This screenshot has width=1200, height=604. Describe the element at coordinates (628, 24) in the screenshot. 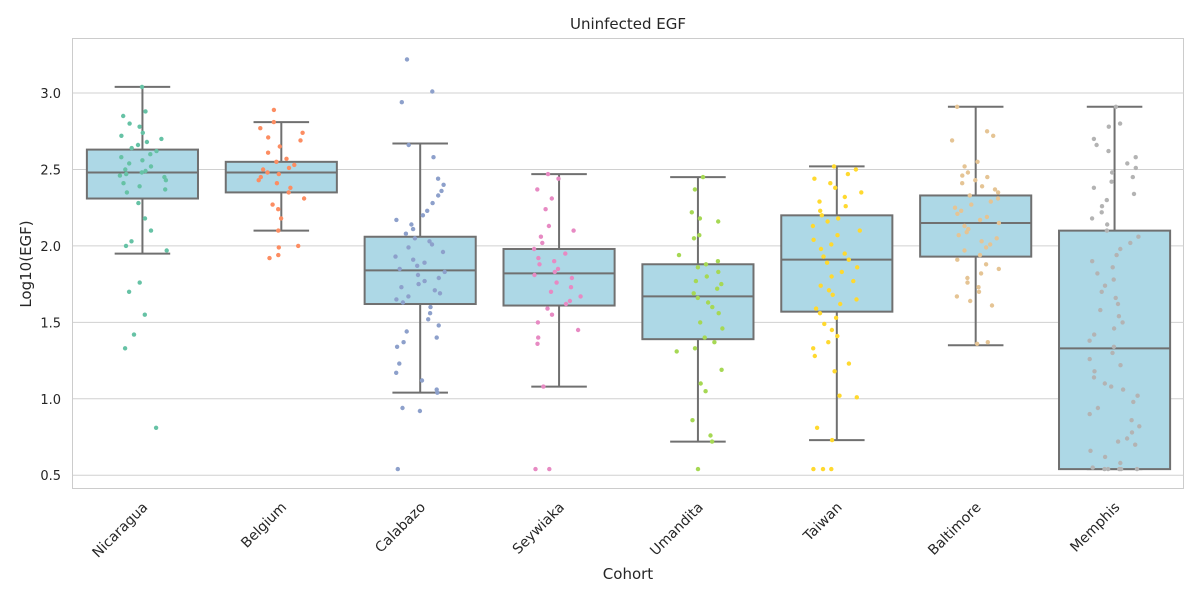

I see `chart-title: Uninfected EGF` at that location.